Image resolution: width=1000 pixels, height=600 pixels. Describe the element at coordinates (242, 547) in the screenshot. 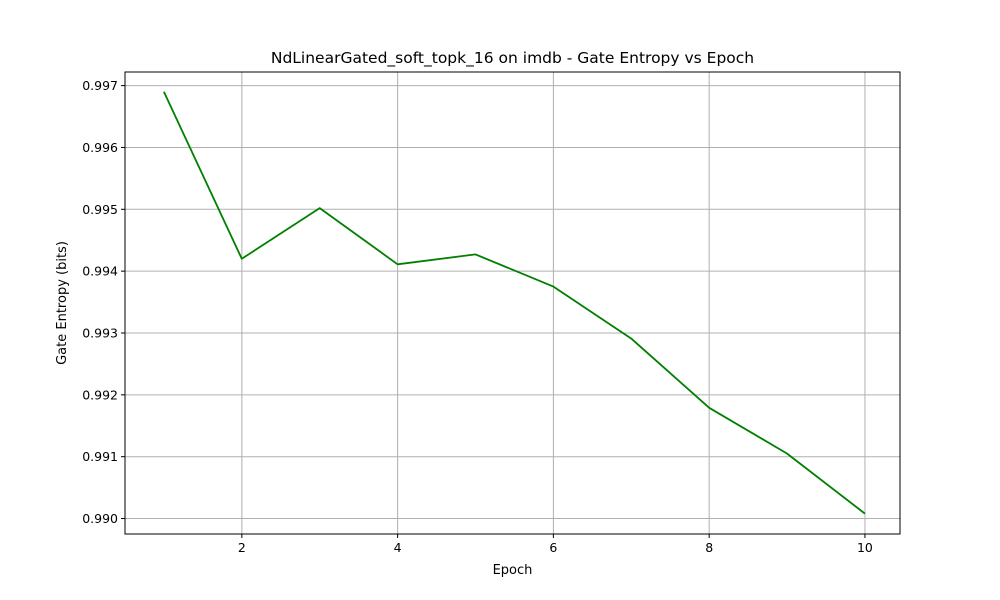

I see `x-tick-label: 2` at that location.